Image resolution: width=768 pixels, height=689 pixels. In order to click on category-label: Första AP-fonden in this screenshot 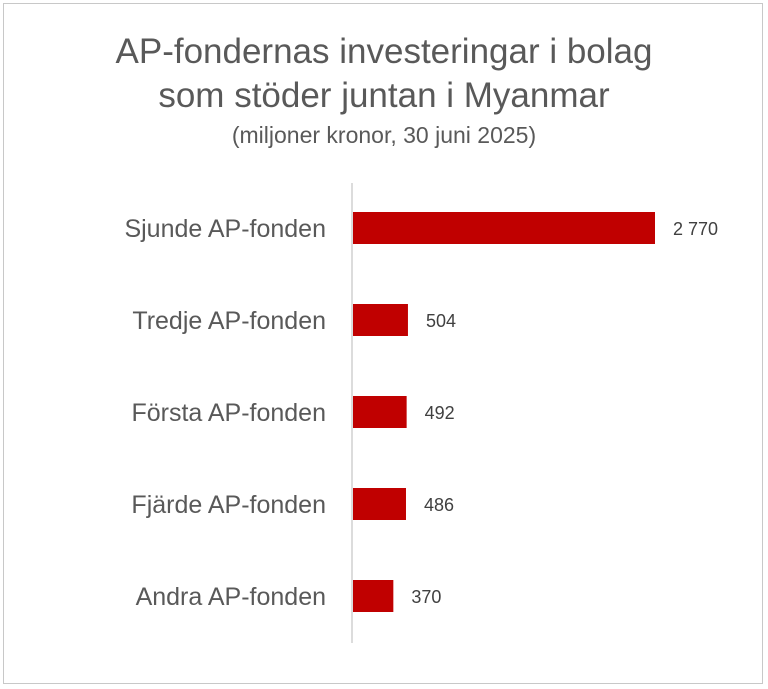, I will do `click(228, 413)`.